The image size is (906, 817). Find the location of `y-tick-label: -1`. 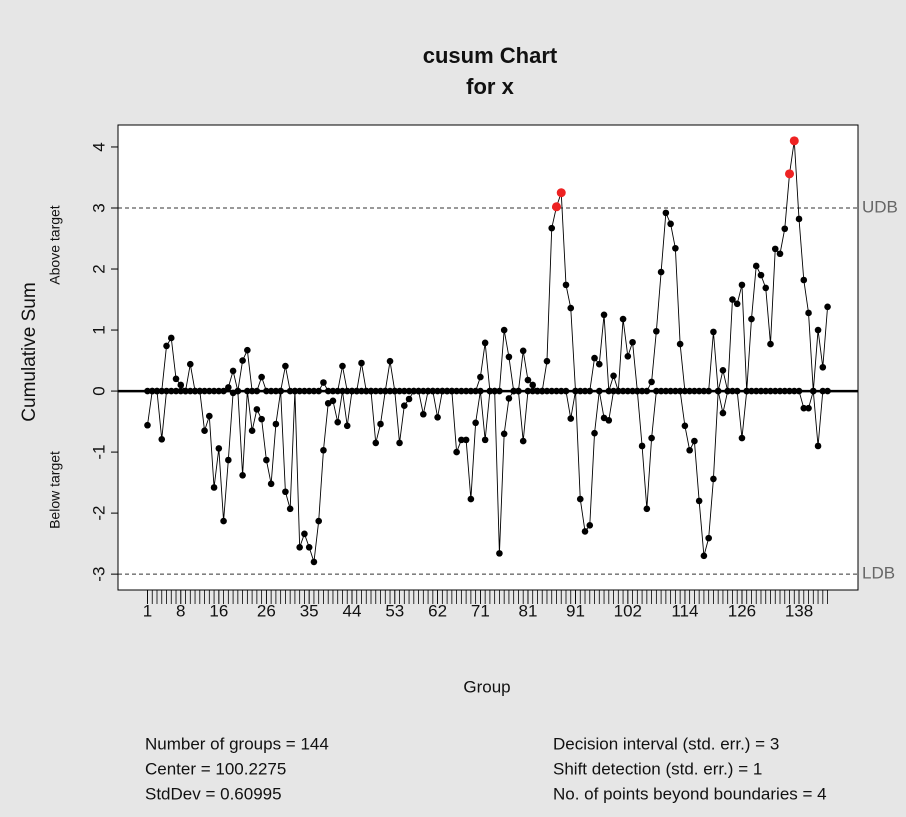

y-tick-label: -1 is located at coordinates (98, 452).